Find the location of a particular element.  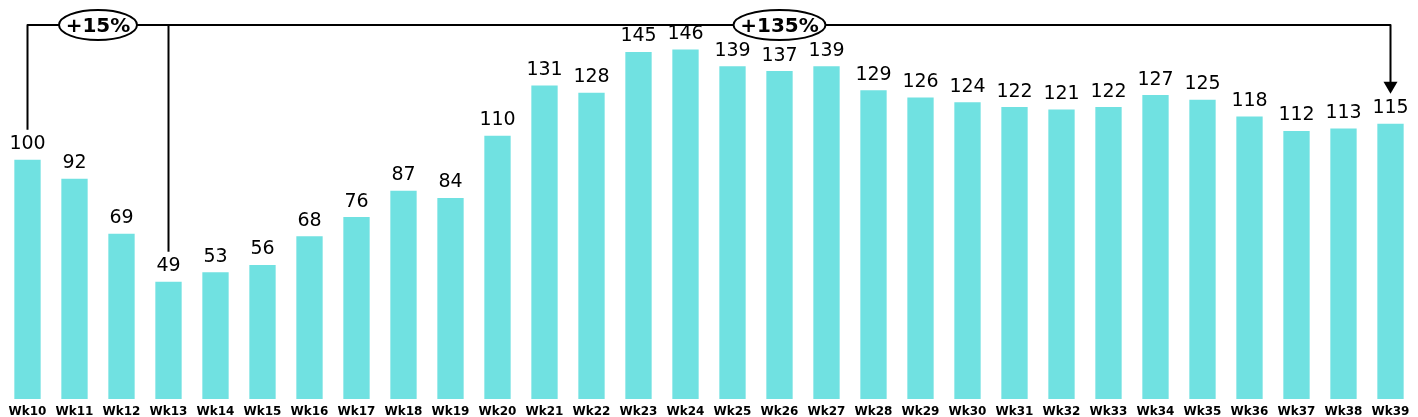

x-tick-label: Wk18 is located at coordinates (403, 410).